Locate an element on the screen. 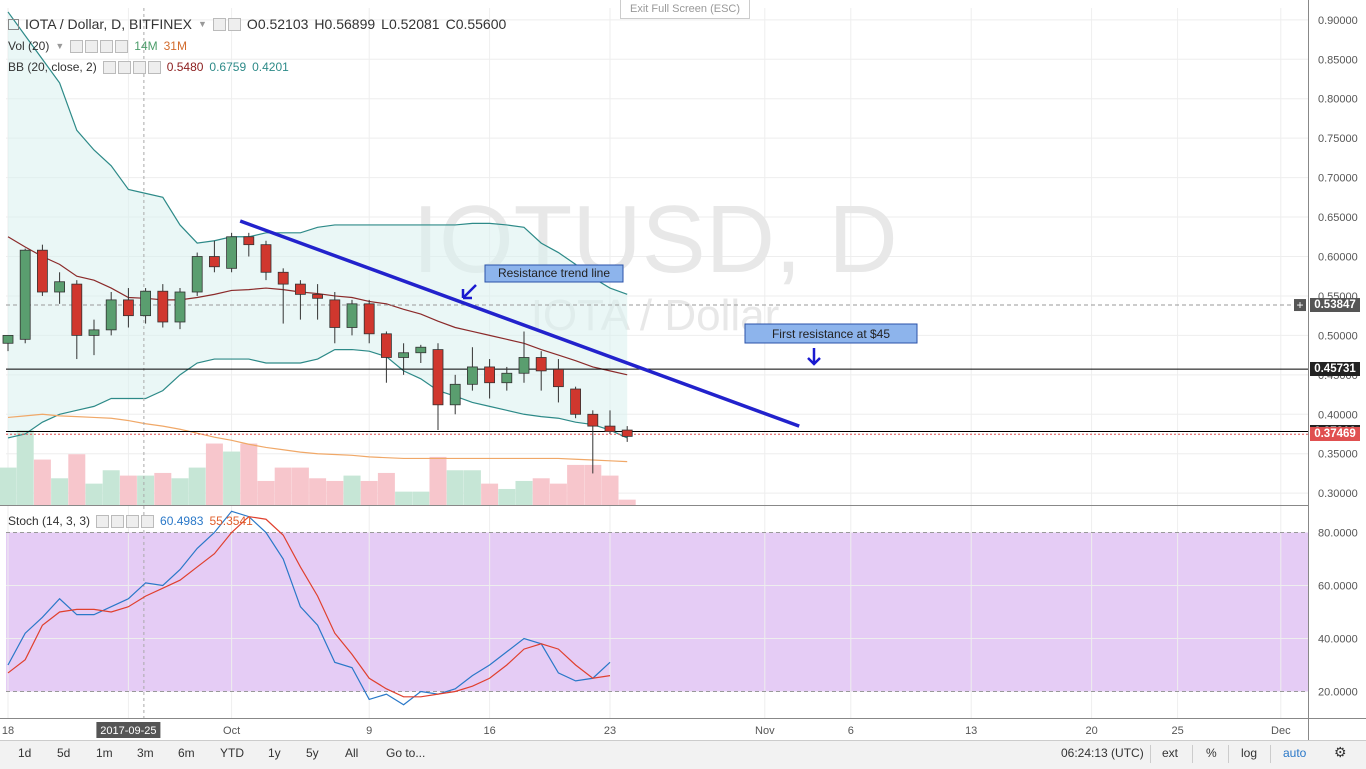 This screenshot has height=769, width=1366. range-1m: 1m is located at coordinates (104, 753).